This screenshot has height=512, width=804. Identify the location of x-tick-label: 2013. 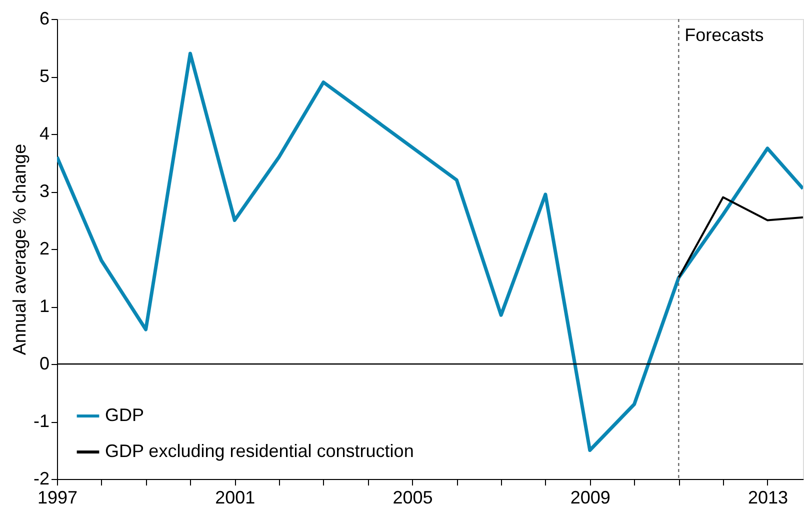
(768, 498).